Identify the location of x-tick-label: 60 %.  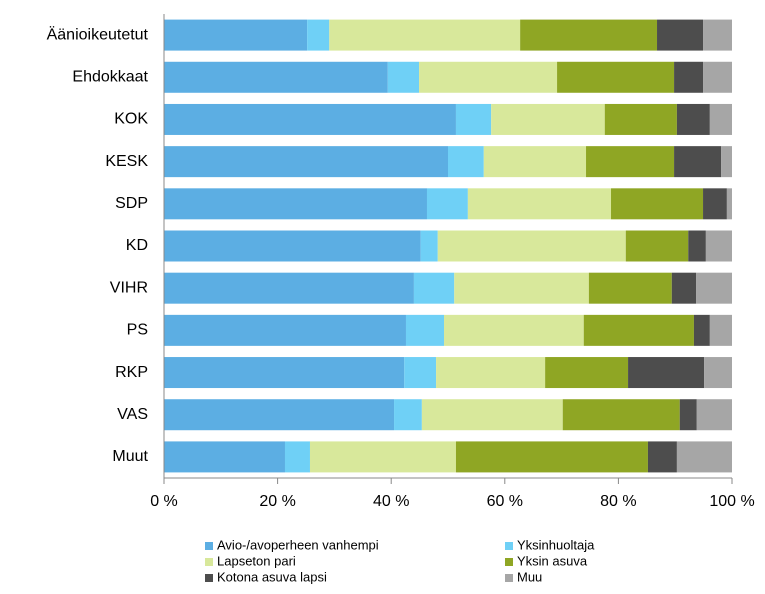
(505, 501).